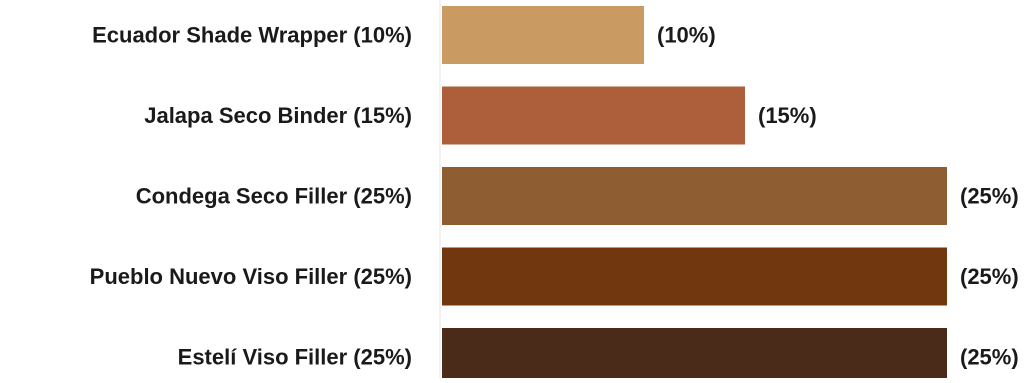  What do you see at coordinates (787, 115) in the screenshot?
I see `value-label-1: (15%)` at bounding box center [787, 115].